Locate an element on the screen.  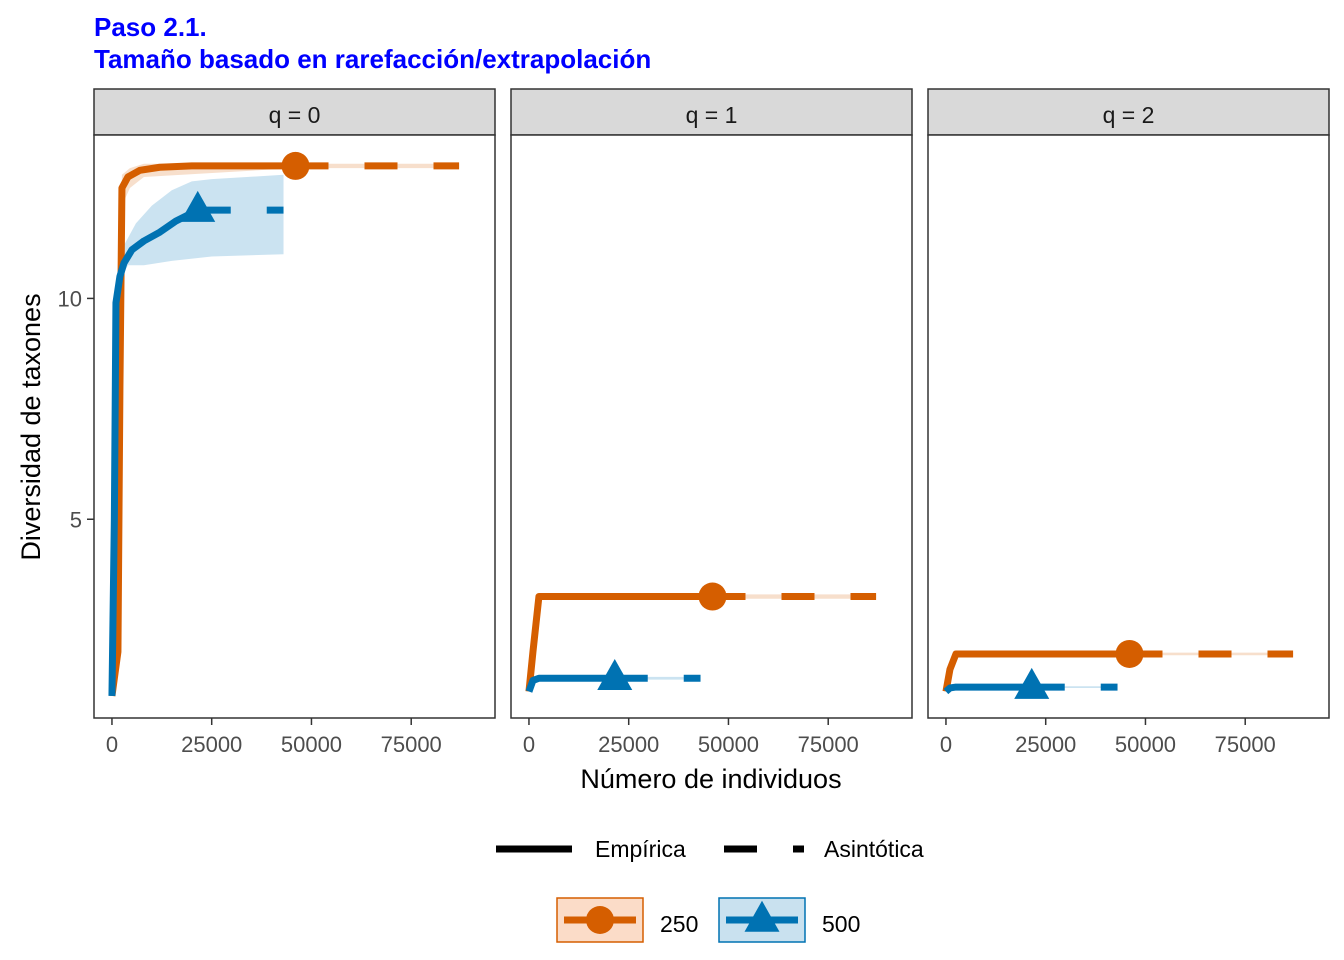
facet-strip-label: q = 1 is located at coordinates (712, 115).